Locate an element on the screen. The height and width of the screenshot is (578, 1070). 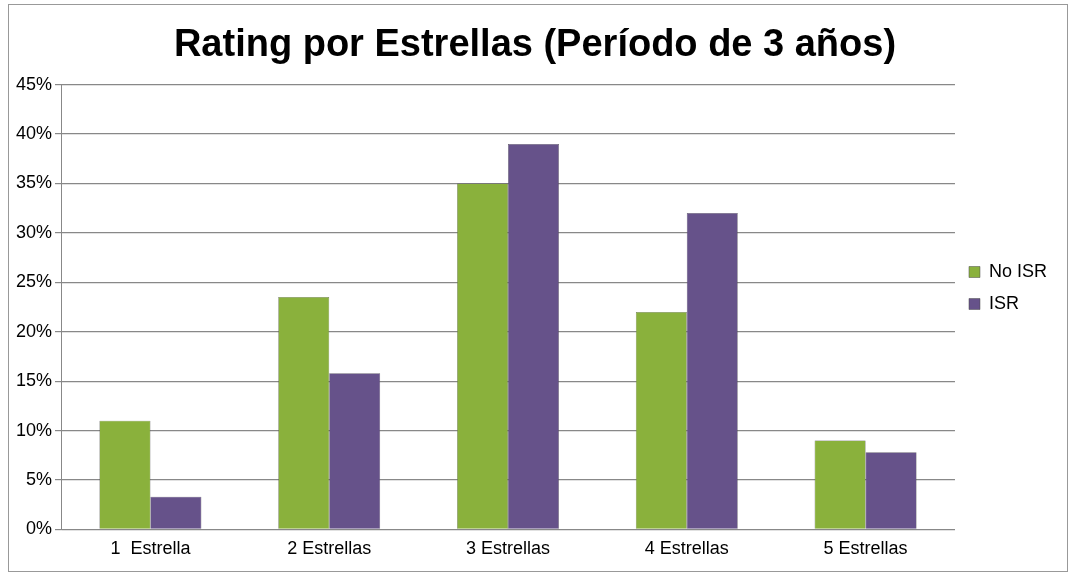
chart-title: Rating por Estrellas (Período de 3 años) is located at coordinates (535, 43).